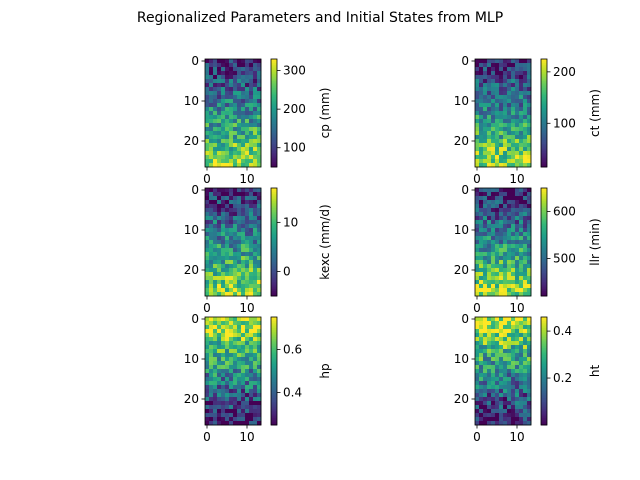 Image resolution: width=640 pixels, height=480 pixels. Describe the element at coordinates (503, 242) in the screenshot. I see `axes-frame` at that location.